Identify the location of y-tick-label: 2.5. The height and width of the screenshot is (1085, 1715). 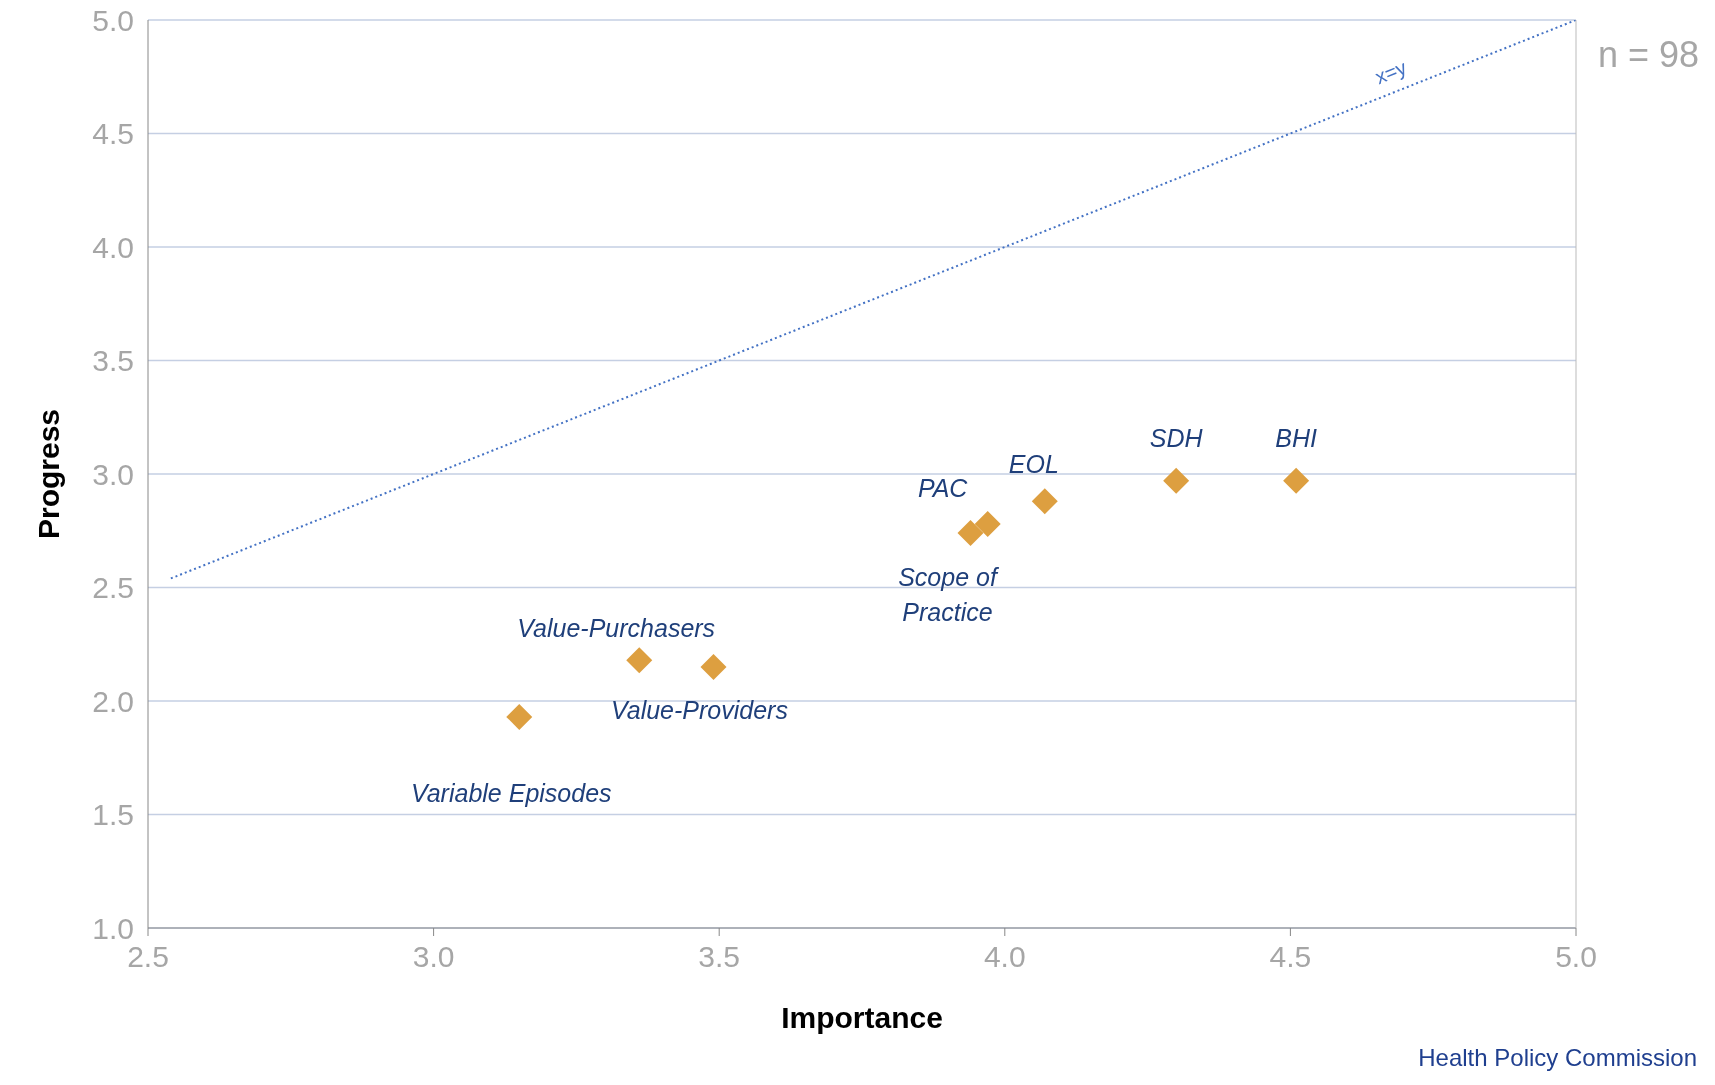
(113, 588).